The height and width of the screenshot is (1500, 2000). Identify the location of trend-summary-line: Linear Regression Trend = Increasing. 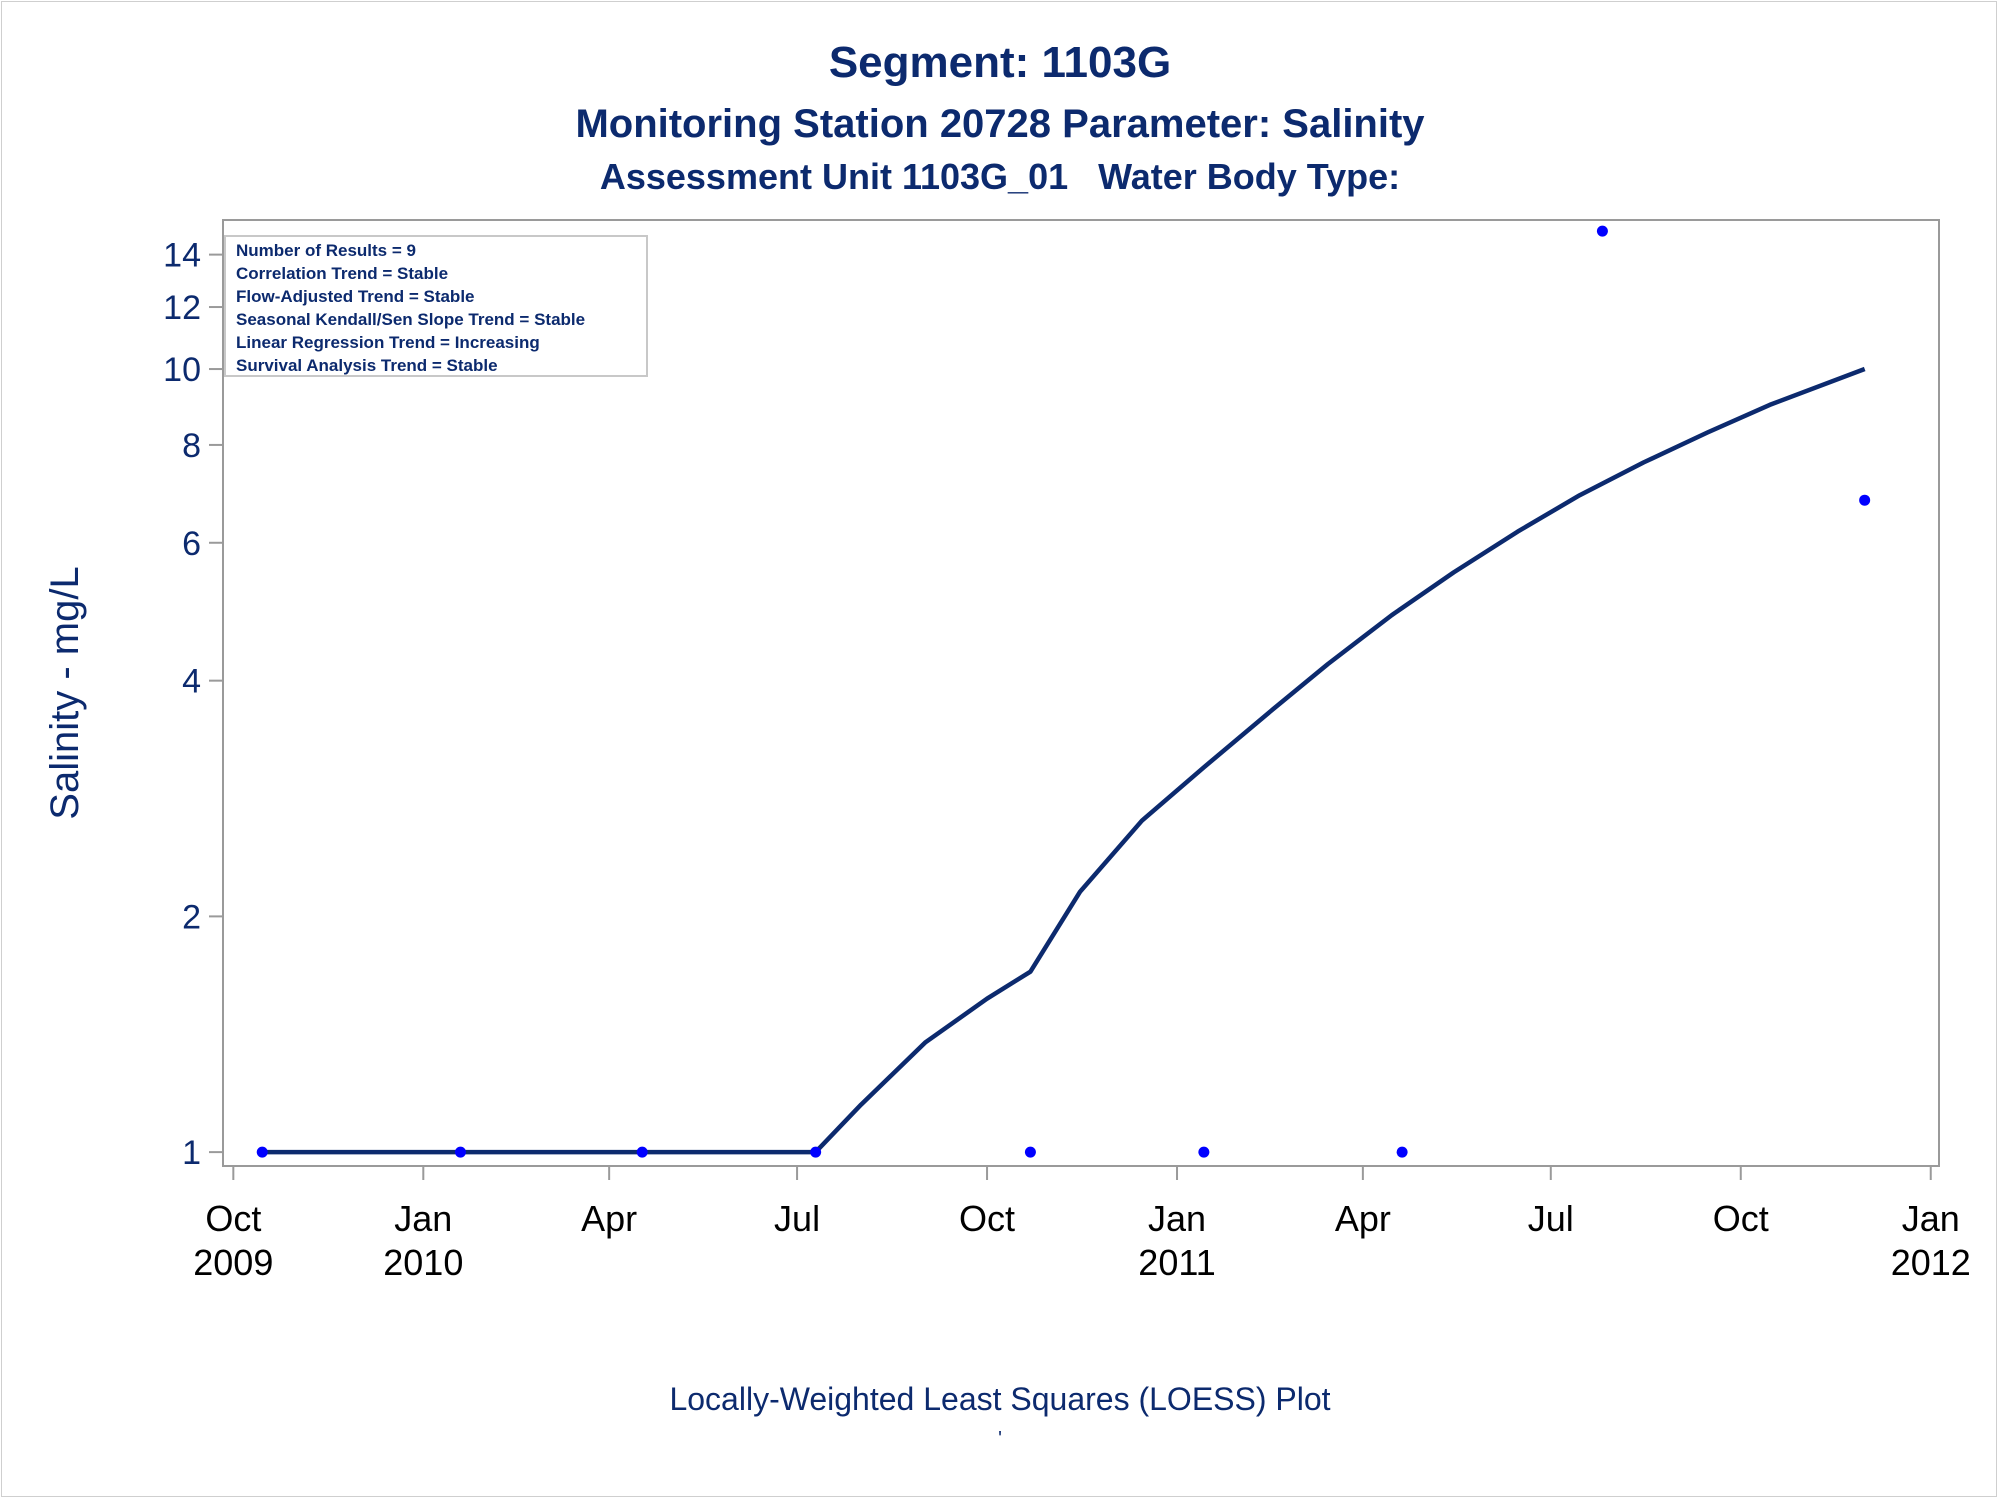
(388, 342).